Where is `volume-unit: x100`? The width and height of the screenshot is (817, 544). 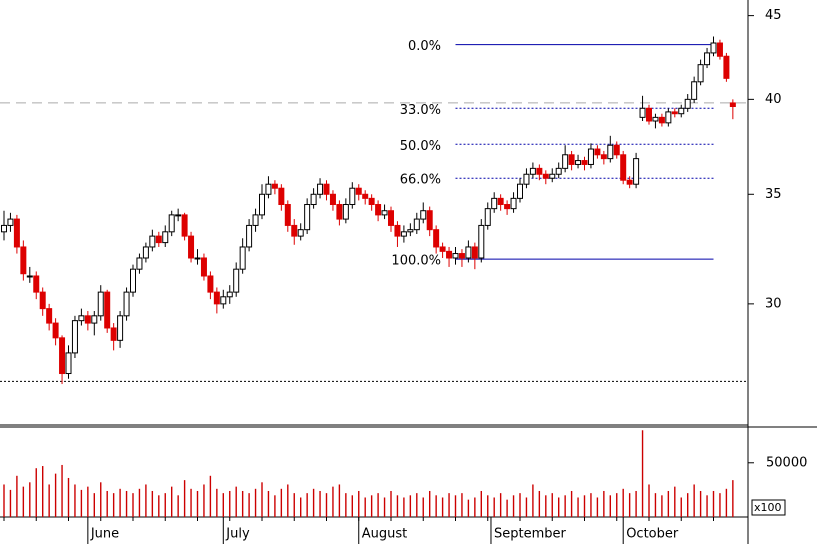
volume-unit: x100 is located at coordinates (768, 507).